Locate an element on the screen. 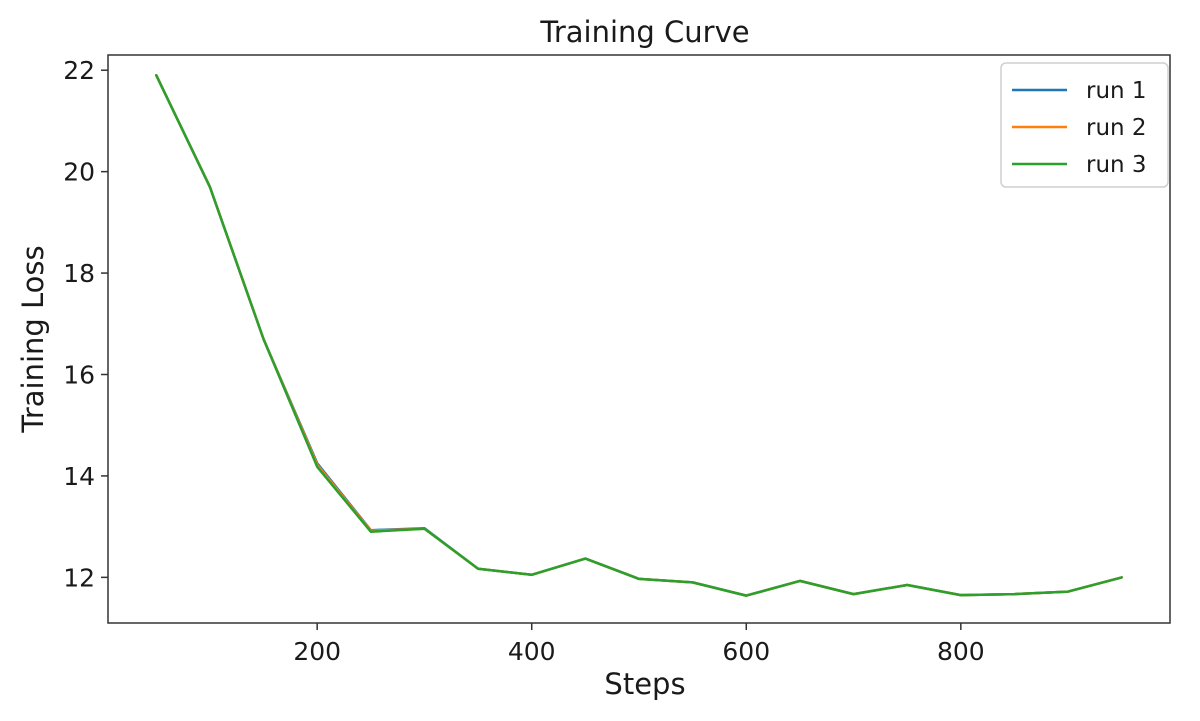 The width and height of the screenshot is (1200, 721). chart-title: Training Curve is located at coordinates (644, 32).